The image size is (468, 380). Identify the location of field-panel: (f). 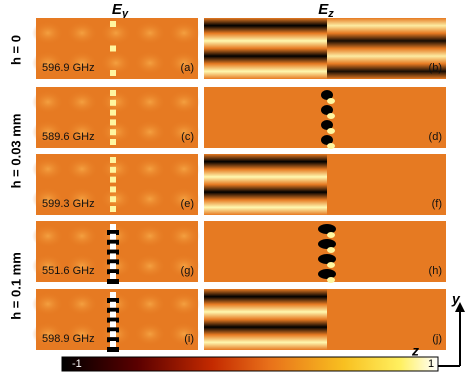
(325, 184).